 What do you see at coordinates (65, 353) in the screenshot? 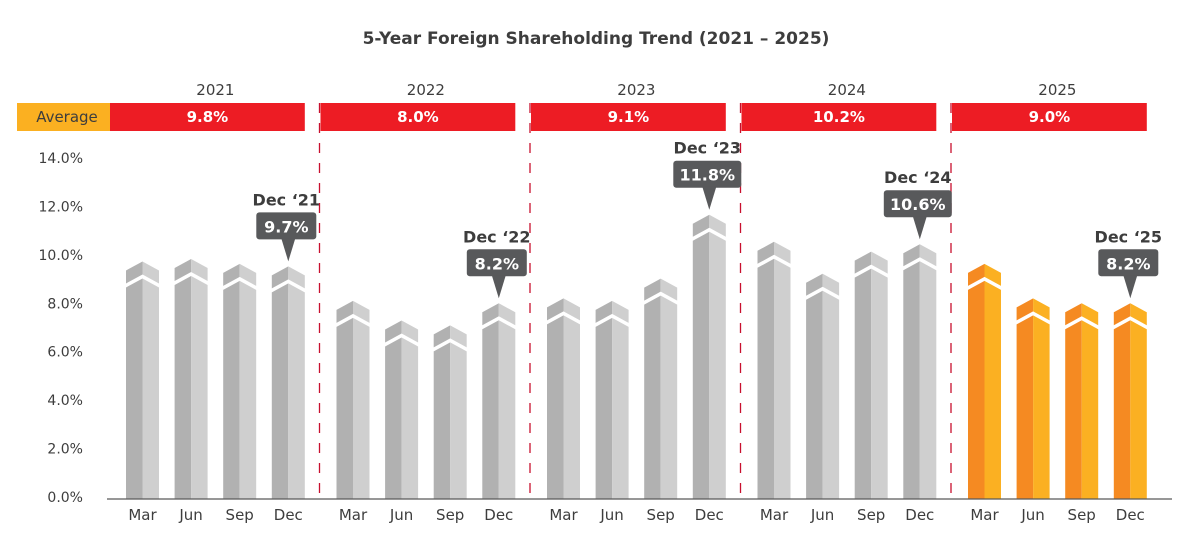
I see `y-tick-label: 6.0%` at bounding box center [65, 353].